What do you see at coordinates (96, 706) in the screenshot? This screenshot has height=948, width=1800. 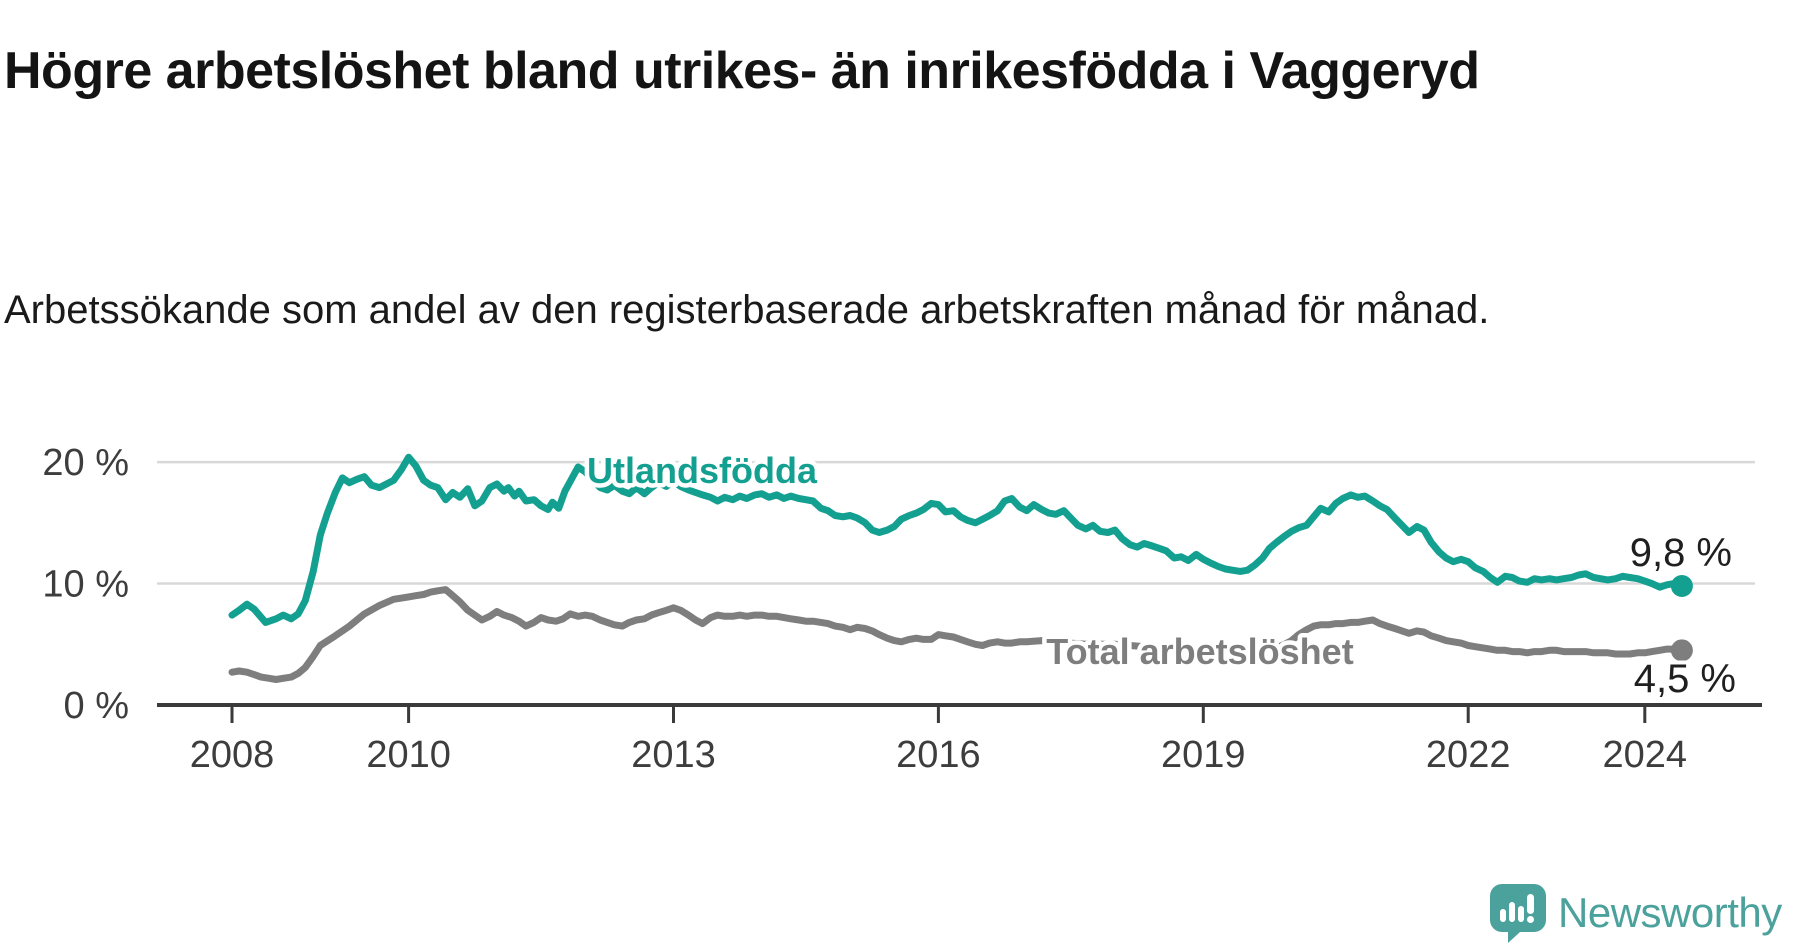 I see `y-tick-label-0: 0 %` at bounding box center [96, 706].